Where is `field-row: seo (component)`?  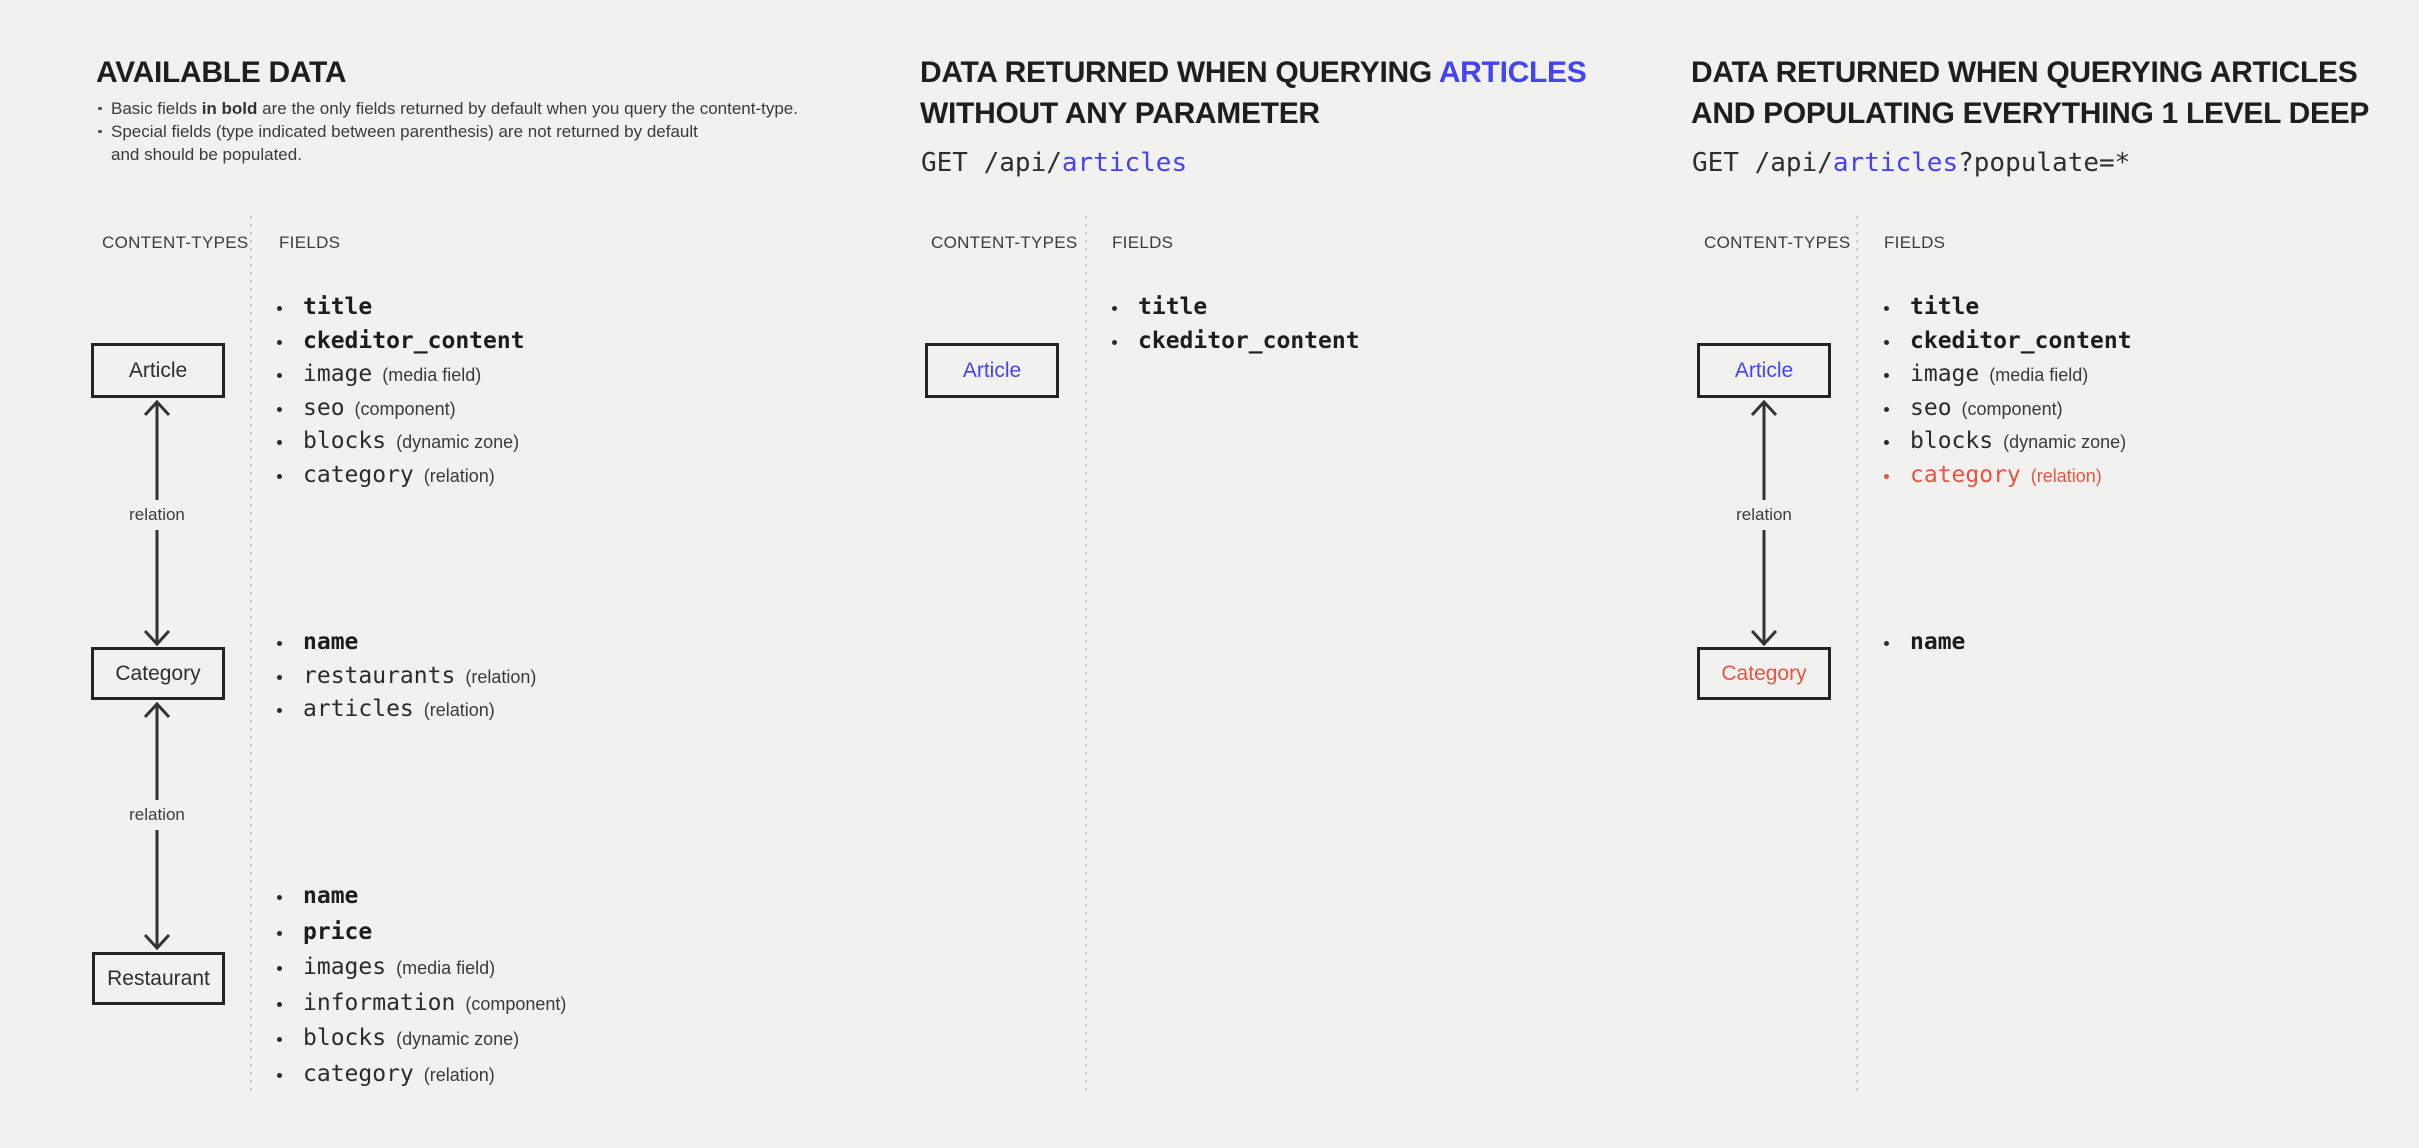
field-row: seo (component) is located at coordinates (2008, 410).